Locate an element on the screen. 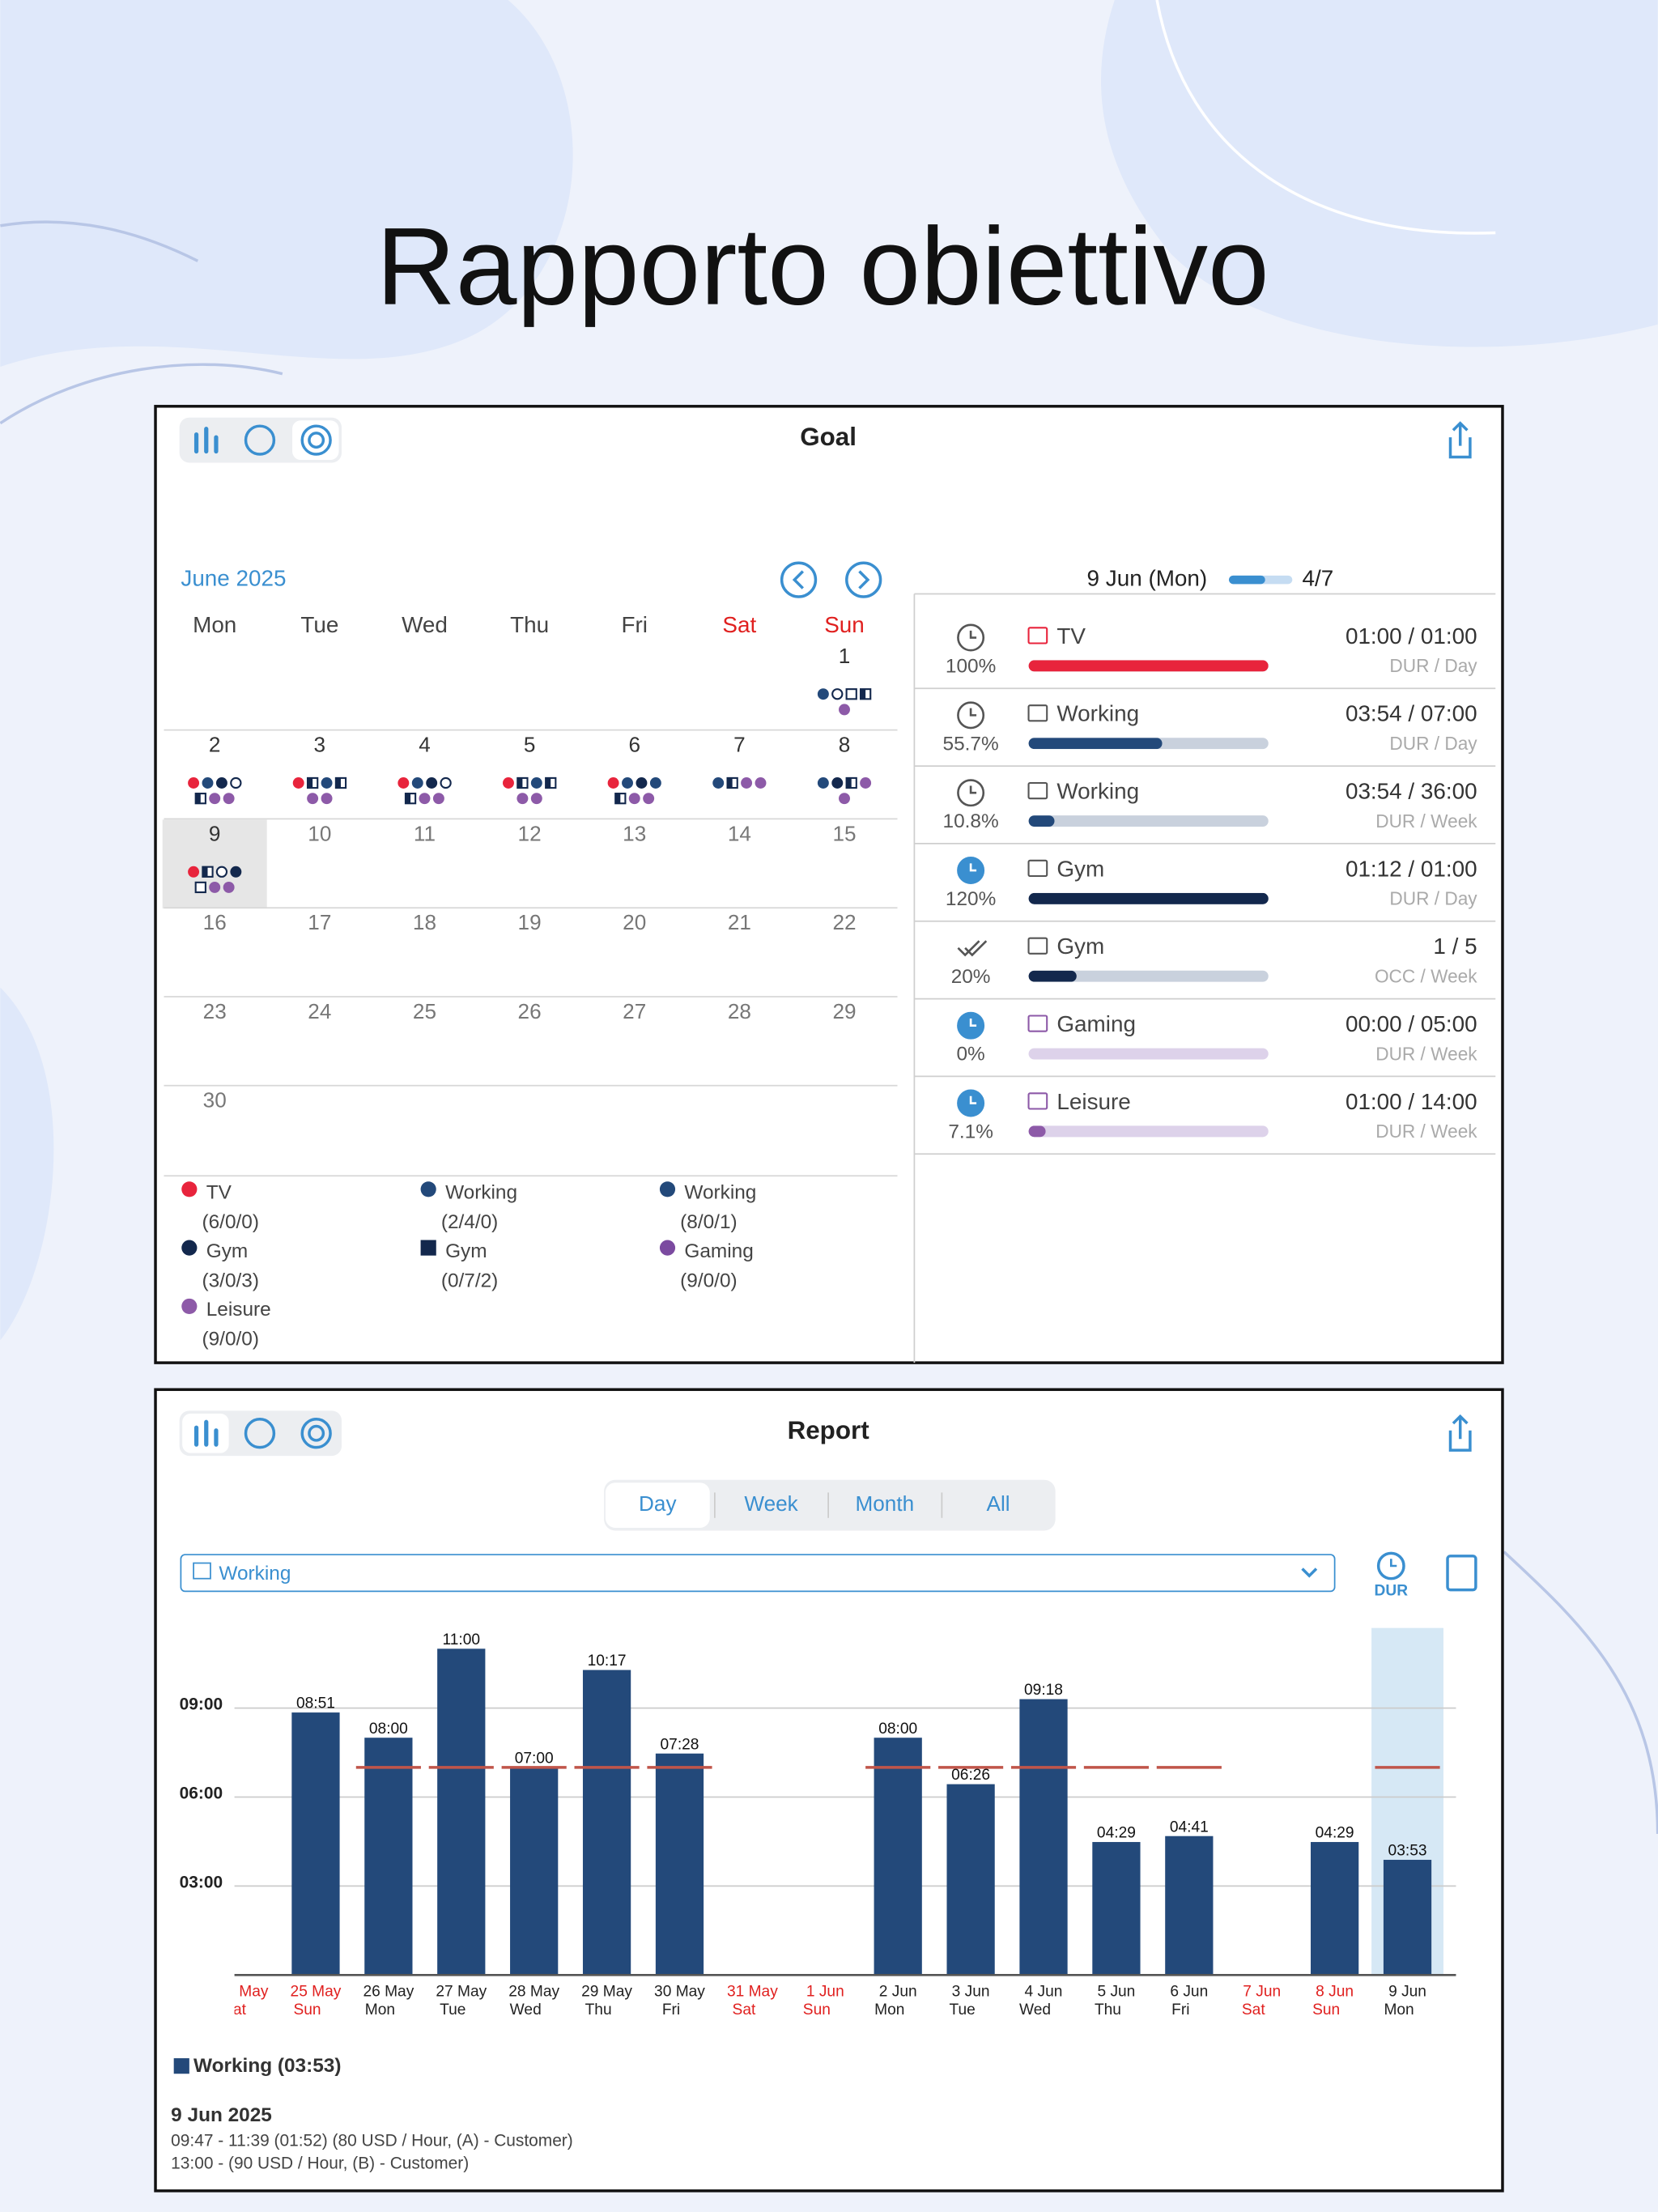 This screenshot has width=1658, height=2212. x-tick-label: 26 May is located at coordinates (388, 1992).